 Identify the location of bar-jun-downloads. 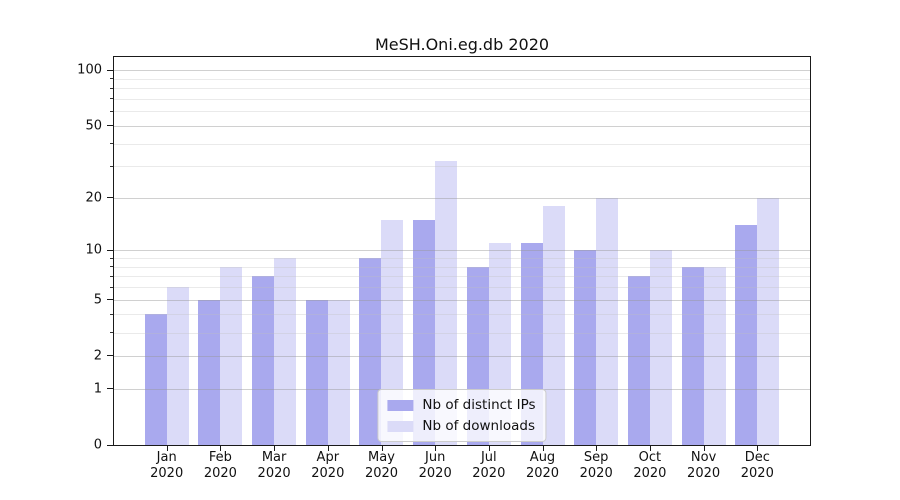
(446, 303).